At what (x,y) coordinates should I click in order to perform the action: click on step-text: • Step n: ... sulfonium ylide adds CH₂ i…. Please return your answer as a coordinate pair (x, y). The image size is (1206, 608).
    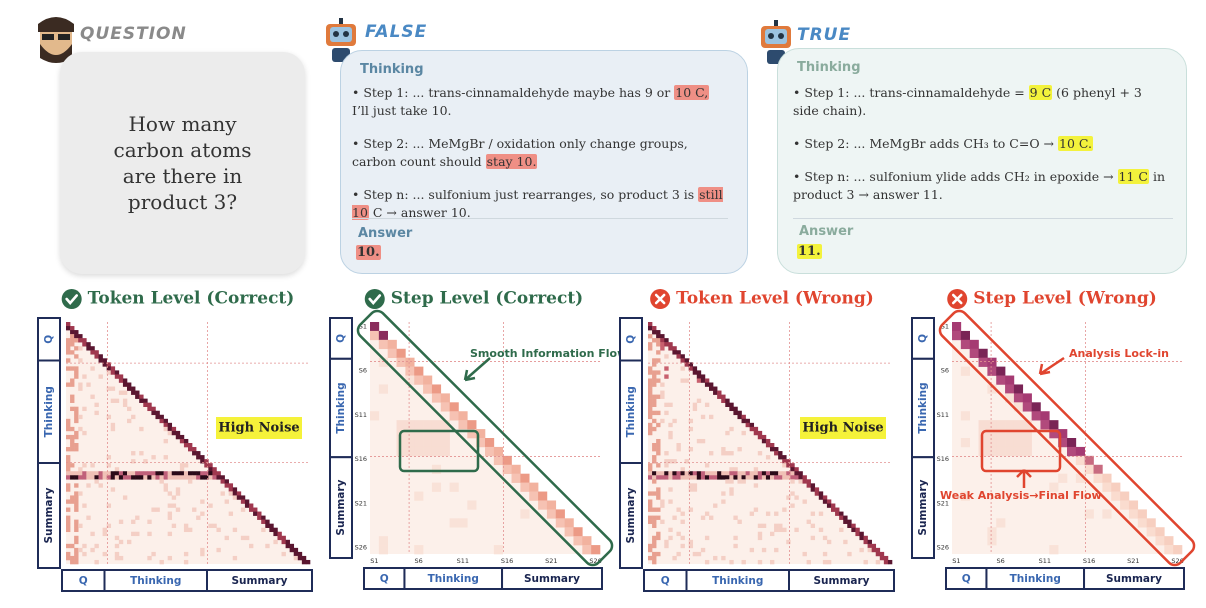
    Looking at the image, I should click on (955, 176).